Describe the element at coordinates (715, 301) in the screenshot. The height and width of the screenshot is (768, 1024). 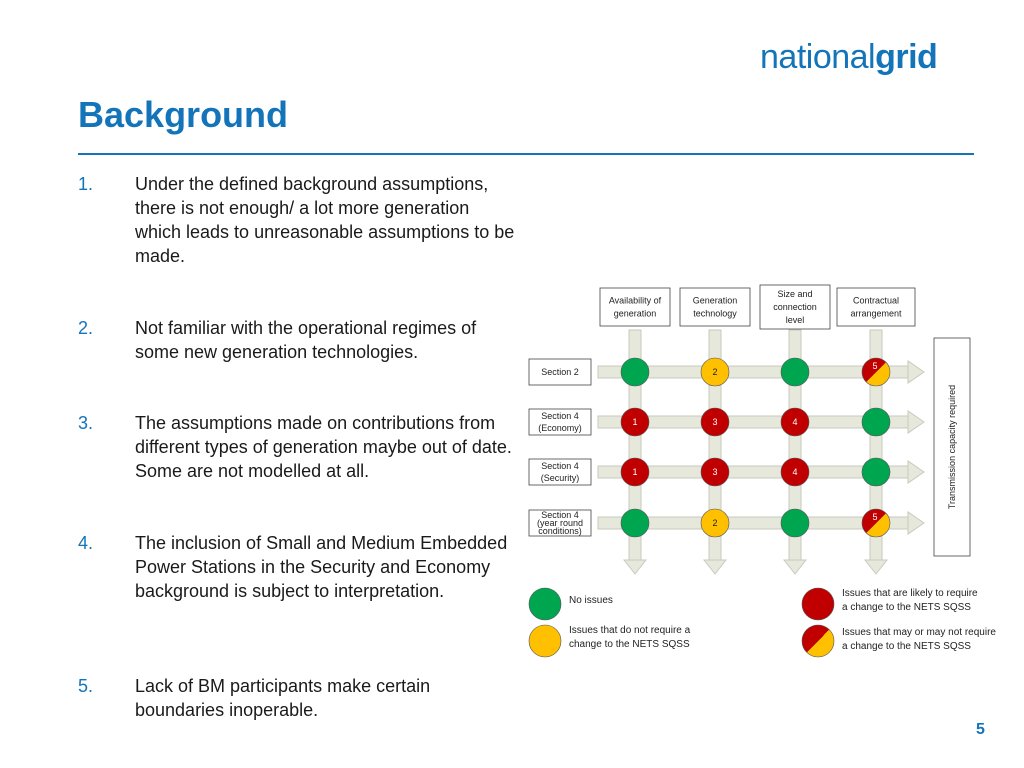
I see `column-header-label: Generation` at that location.